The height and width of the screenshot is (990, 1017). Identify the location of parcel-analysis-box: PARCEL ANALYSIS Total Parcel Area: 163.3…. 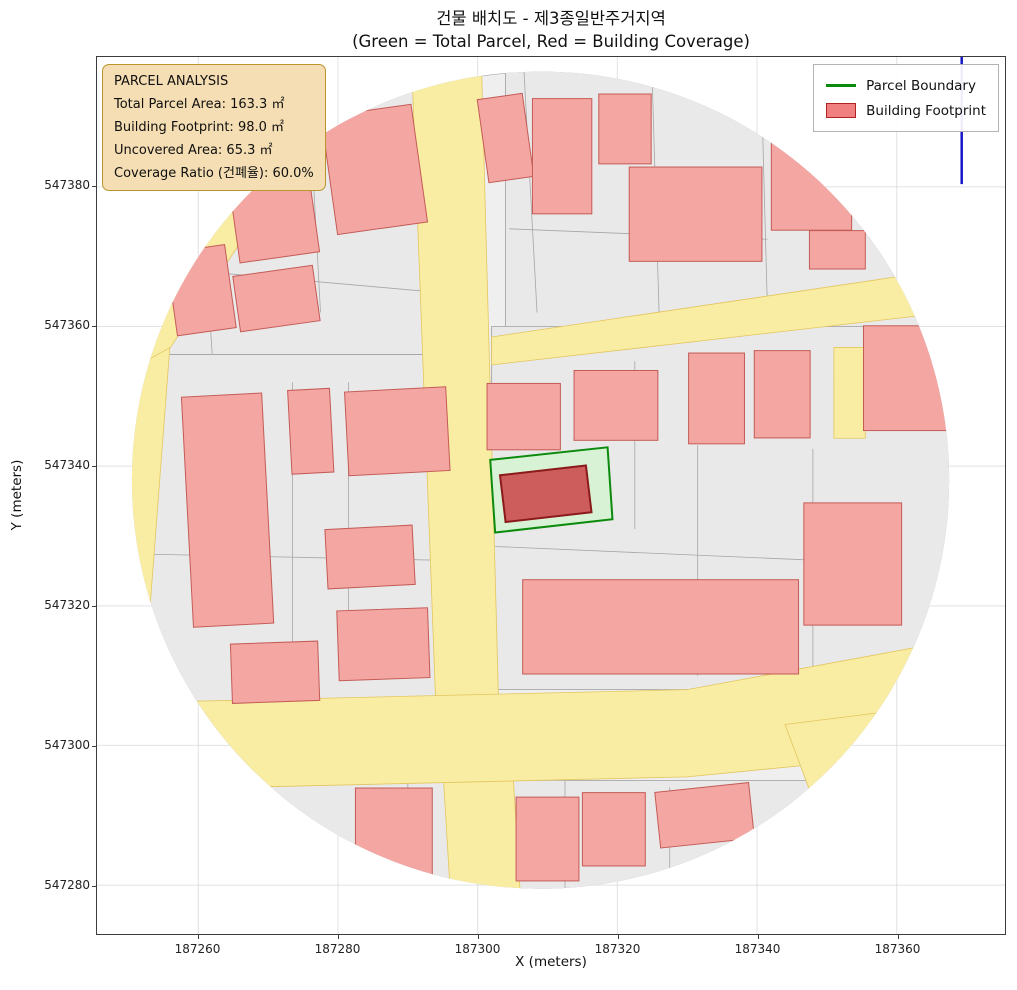
(214, 127).